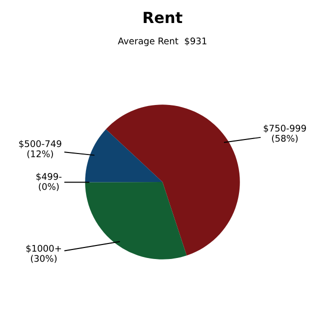 Image resolution: width=325 pixels, height=325 pixels. What do you see at coordinates (49, 177) in the screenshot?
I see `legend-label: $499-` at bounding box center [49, 177].